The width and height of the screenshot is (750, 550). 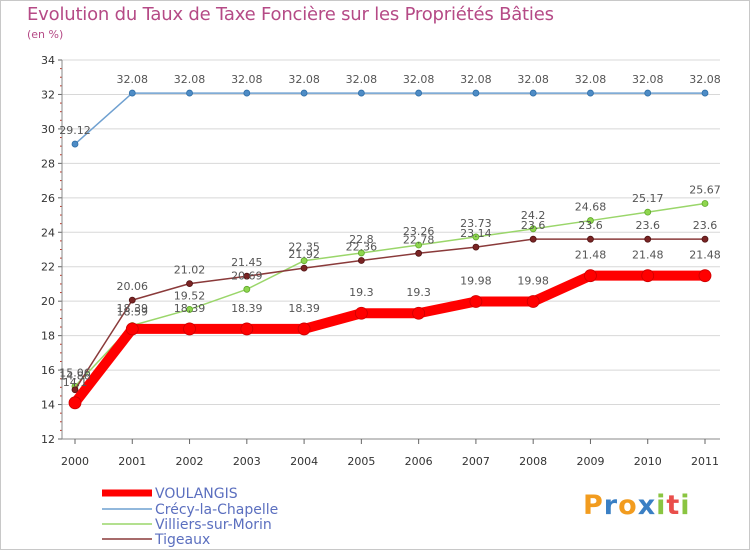 What do you see at coordinates (48, 198) in the screenshot?
I see `y-tick-label: 26` at bounding box center [48, 198].